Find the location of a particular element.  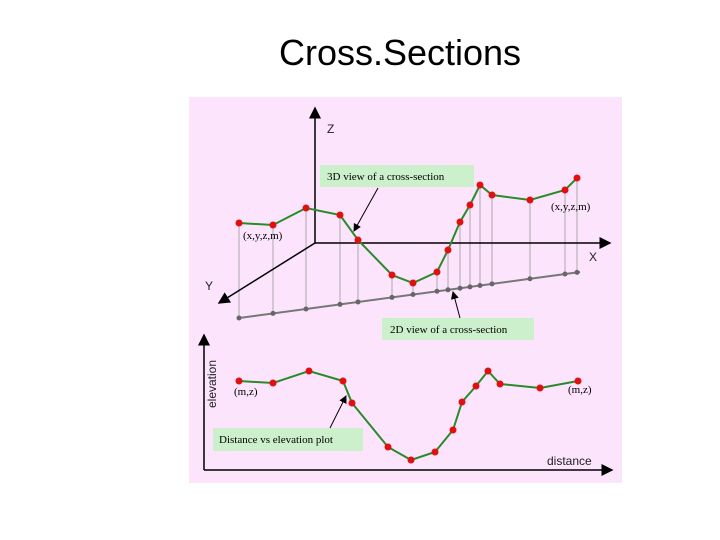

projection-line is located at coordinates (409, 295).